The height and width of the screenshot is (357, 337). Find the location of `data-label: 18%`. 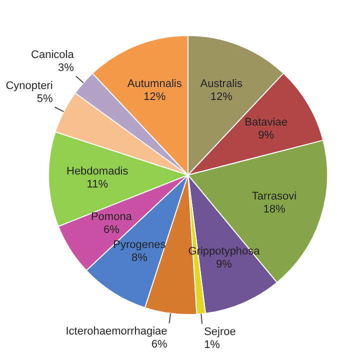

data-label: 18% is located at coordinates (274, 210).